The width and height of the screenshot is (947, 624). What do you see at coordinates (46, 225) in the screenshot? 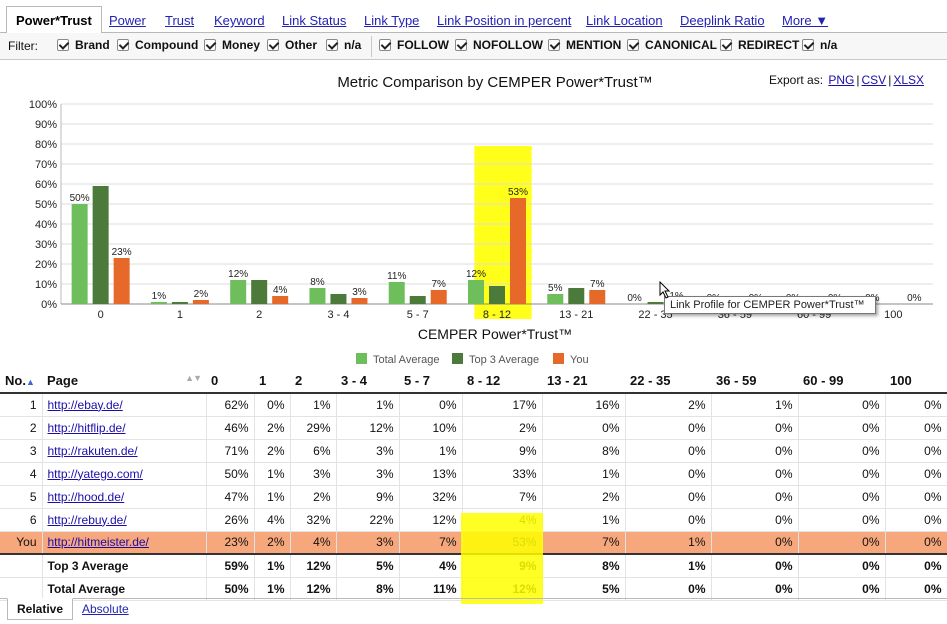
I see `y-tick-label: 40%` at bounding box center [46, 225].